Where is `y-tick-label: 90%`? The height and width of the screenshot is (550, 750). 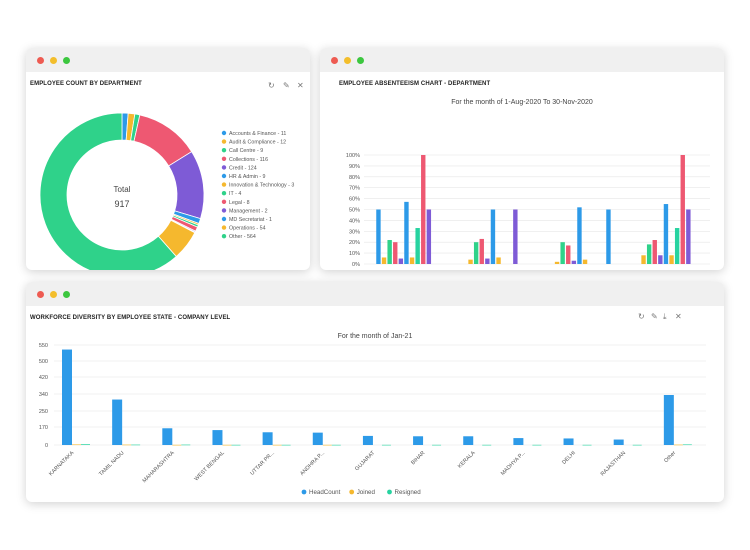 y-tick-label: 90% is located at coordinates (354, 167).